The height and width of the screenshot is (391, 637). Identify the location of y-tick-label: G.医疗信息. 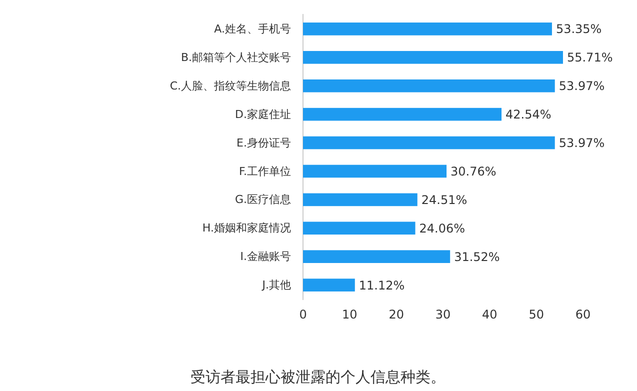
(262, 199).